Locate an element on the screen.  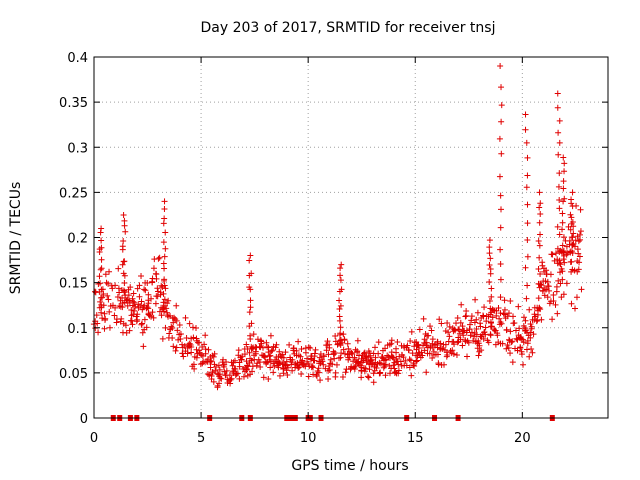
y-tick-label: 0.15 is located at coordinates (73, 284).